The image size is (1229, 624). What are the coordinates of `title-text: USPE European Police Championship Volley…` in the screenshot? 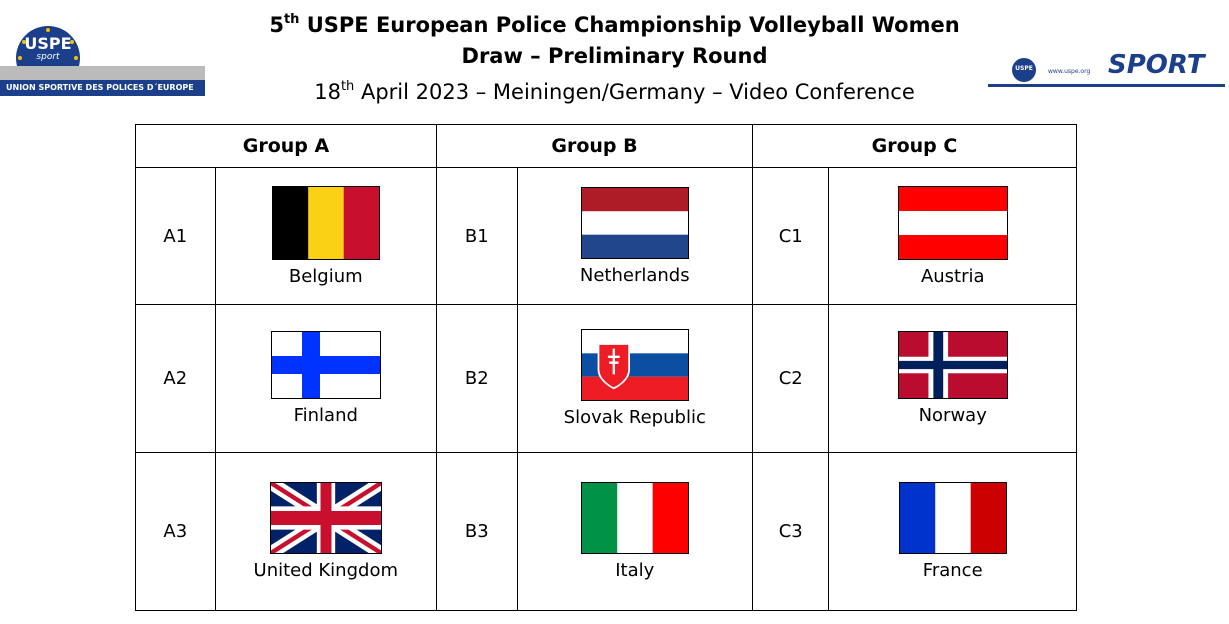 It's located at (629, 25).